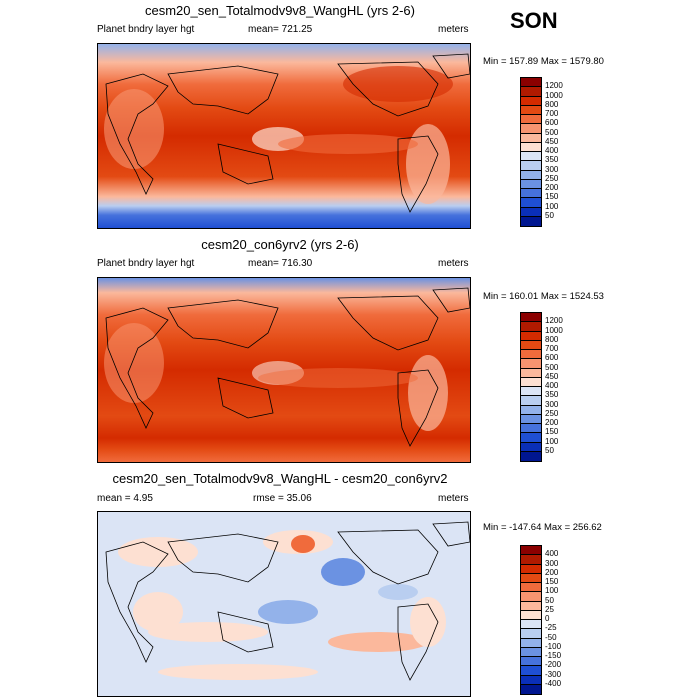 This screenshot has width=700, height=700. I want to click on colorbar-tick-label: -50, so click(551, 637).